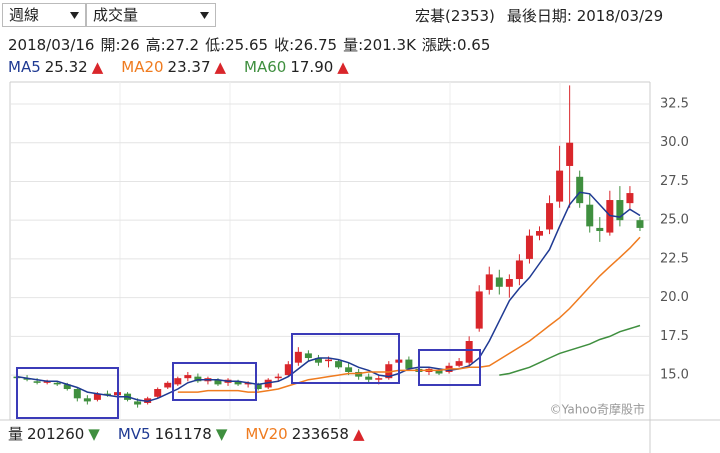 The width and height of the screenshot is (720, 453). Describe the element at coordinates (51, 45) in the screenshot. I see `quote-date: 2018/03/16` at that location.